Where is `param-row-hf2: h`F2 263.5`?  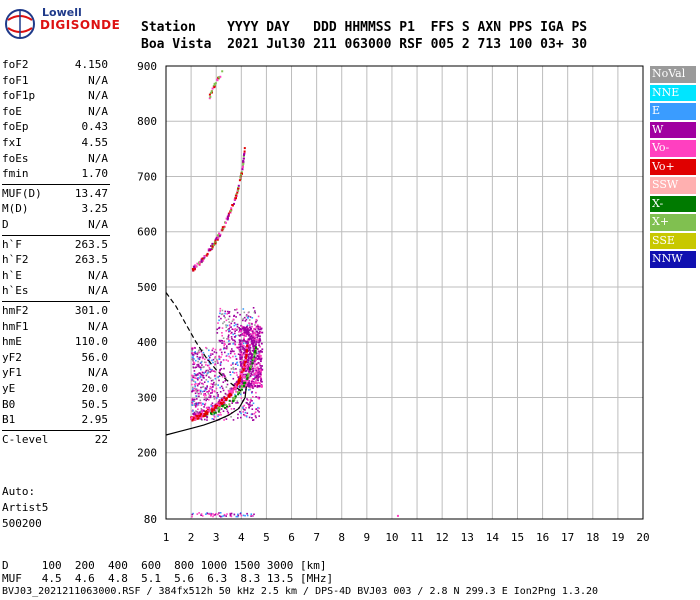
param-row-hf2: h`F2 263.5 is located at coordinates (55, 261).